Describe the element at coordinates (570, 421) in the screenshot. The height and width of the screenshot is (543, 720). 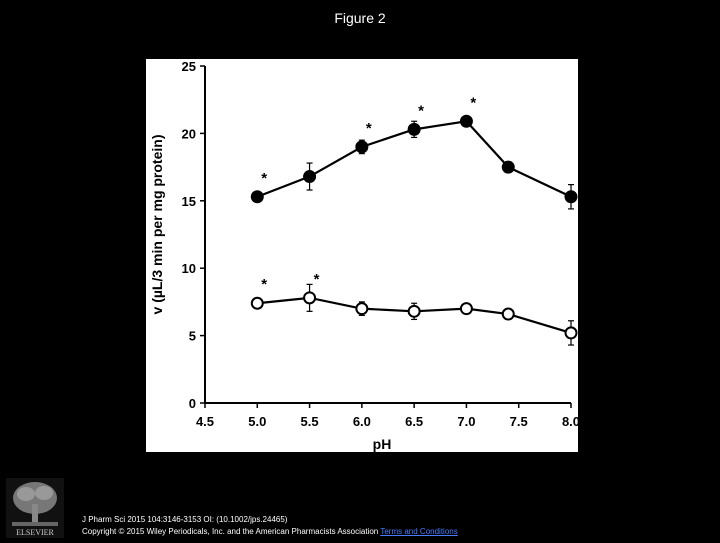
I see `x-tick-label: 8.0` at that location.